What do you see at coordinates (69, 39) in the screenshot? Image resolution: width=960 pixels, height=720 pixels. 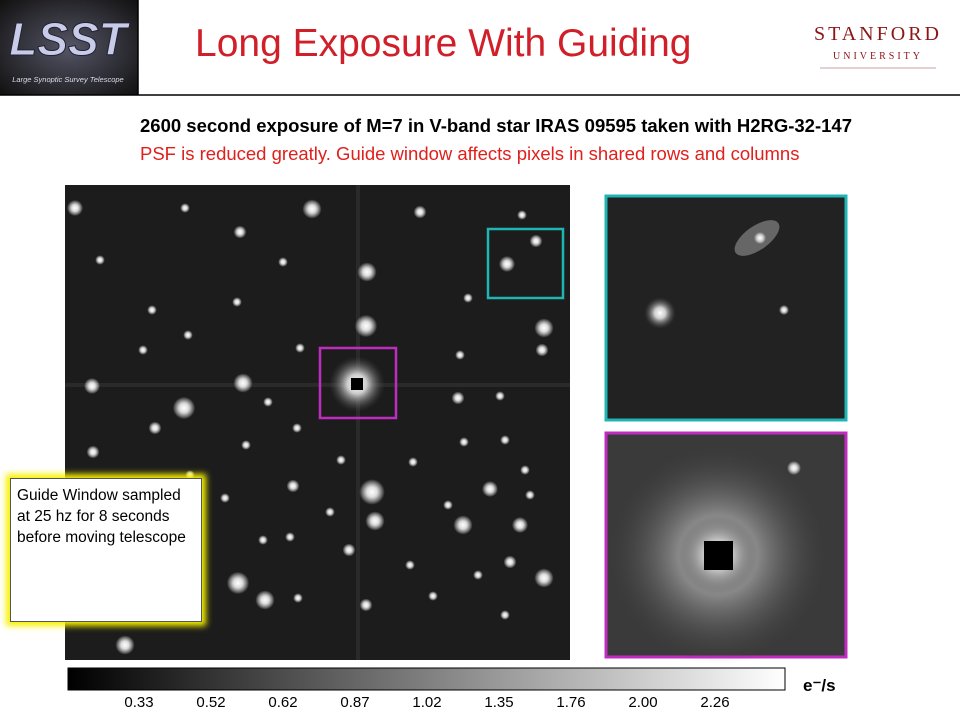 I see `logo-left: LSST` at bounding box center [69, 39].